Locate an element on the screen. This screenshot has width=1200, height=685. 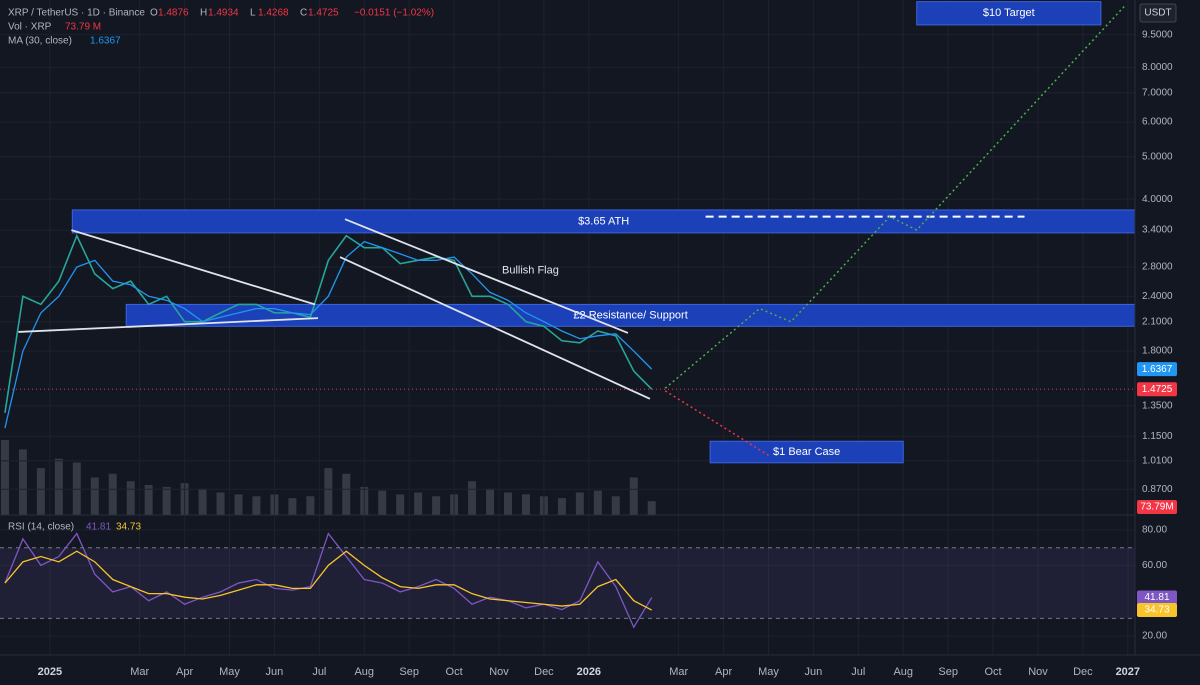
x-tick-label: Sep is located at coordinates (948, 672).